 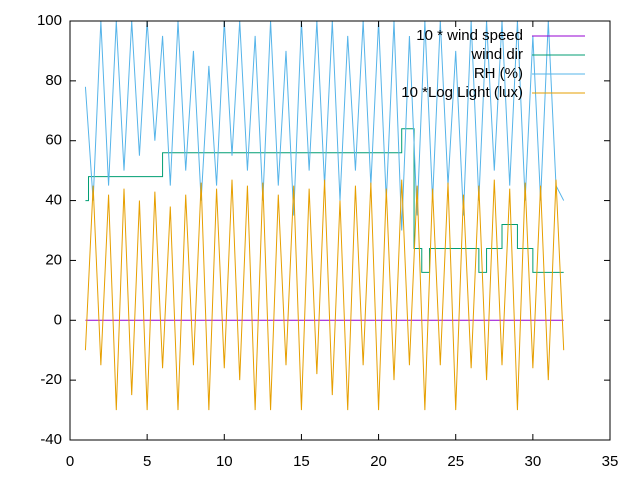 I want to click on y-tick-label: 20, so click(x=53, y=259).